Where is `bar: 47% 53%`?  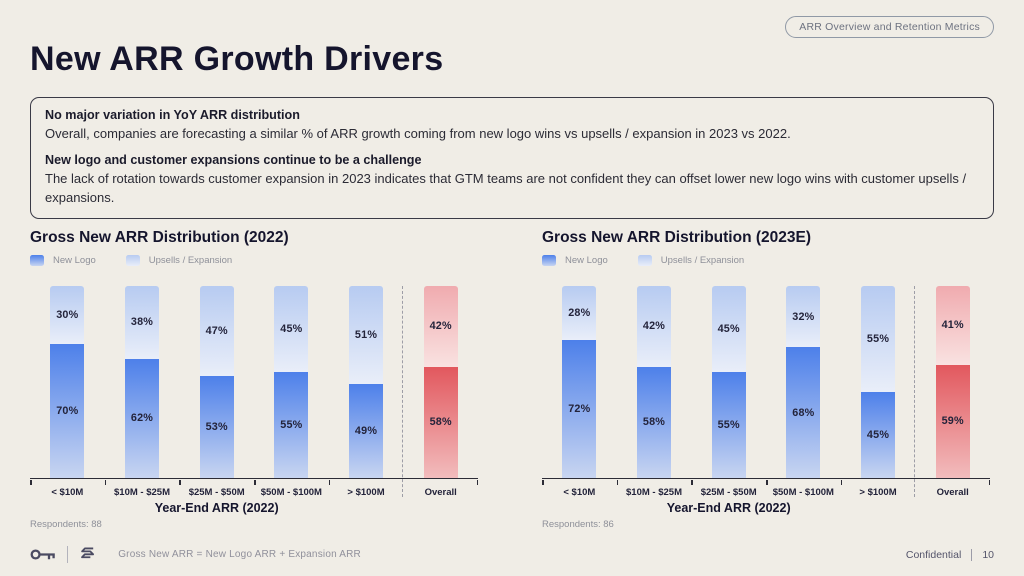 bar: 47% 53% is located at coordinates (216, 382).